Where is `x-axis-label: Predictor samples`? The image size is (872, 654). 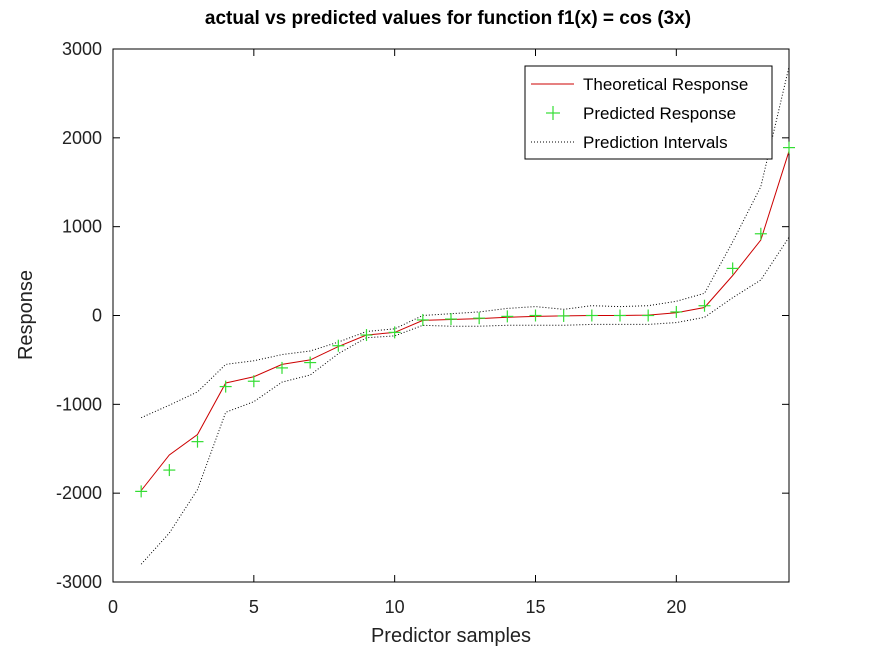 x-axis-label: Predictor samples is located at coordinates (451, 636).